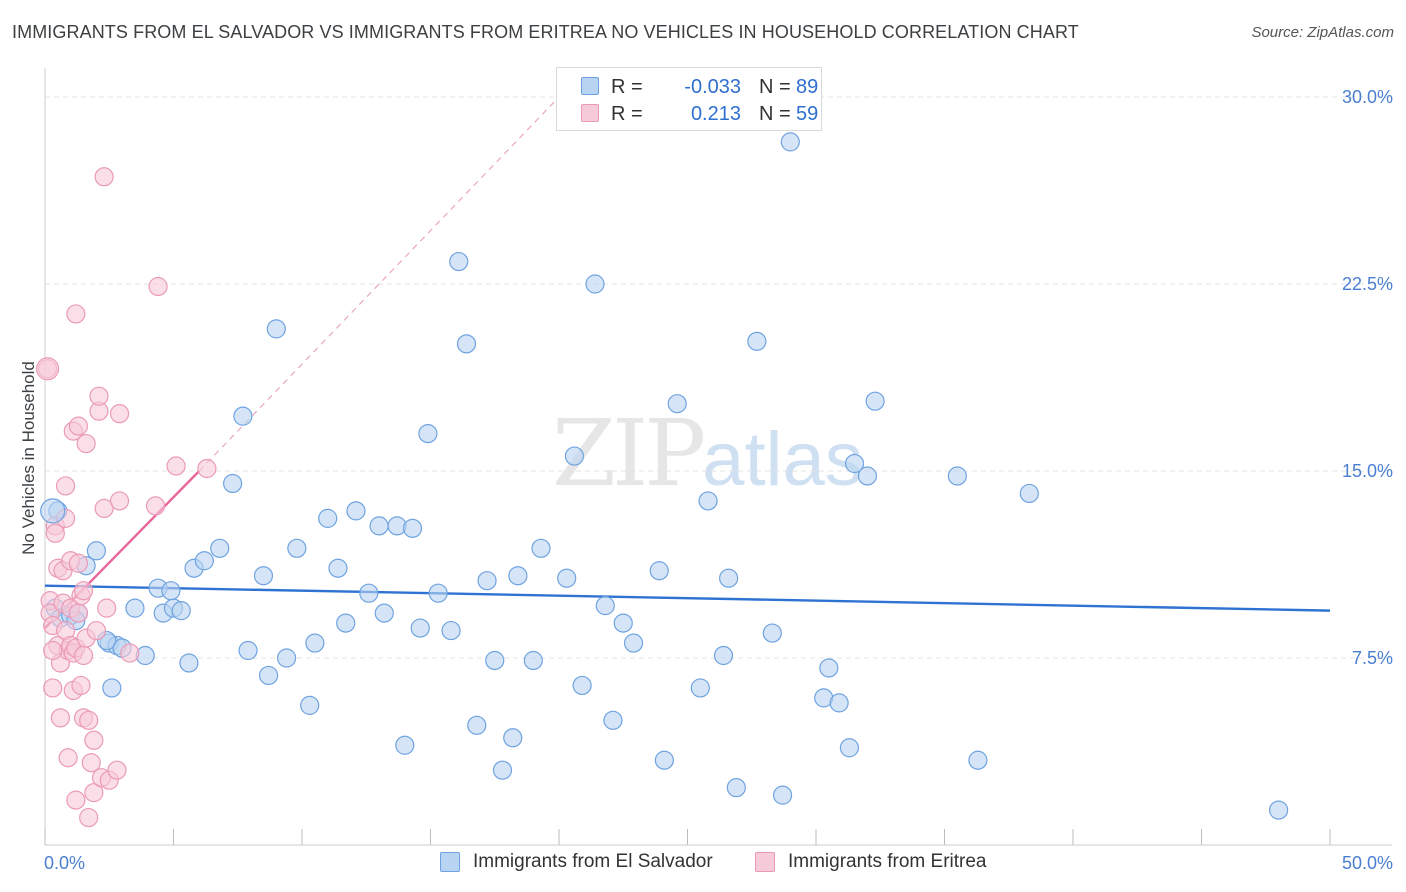 This screenshot has width=1406, height=892. I want to click on chart-source: Source: ZipAtlas.com, so click(1322, 32).